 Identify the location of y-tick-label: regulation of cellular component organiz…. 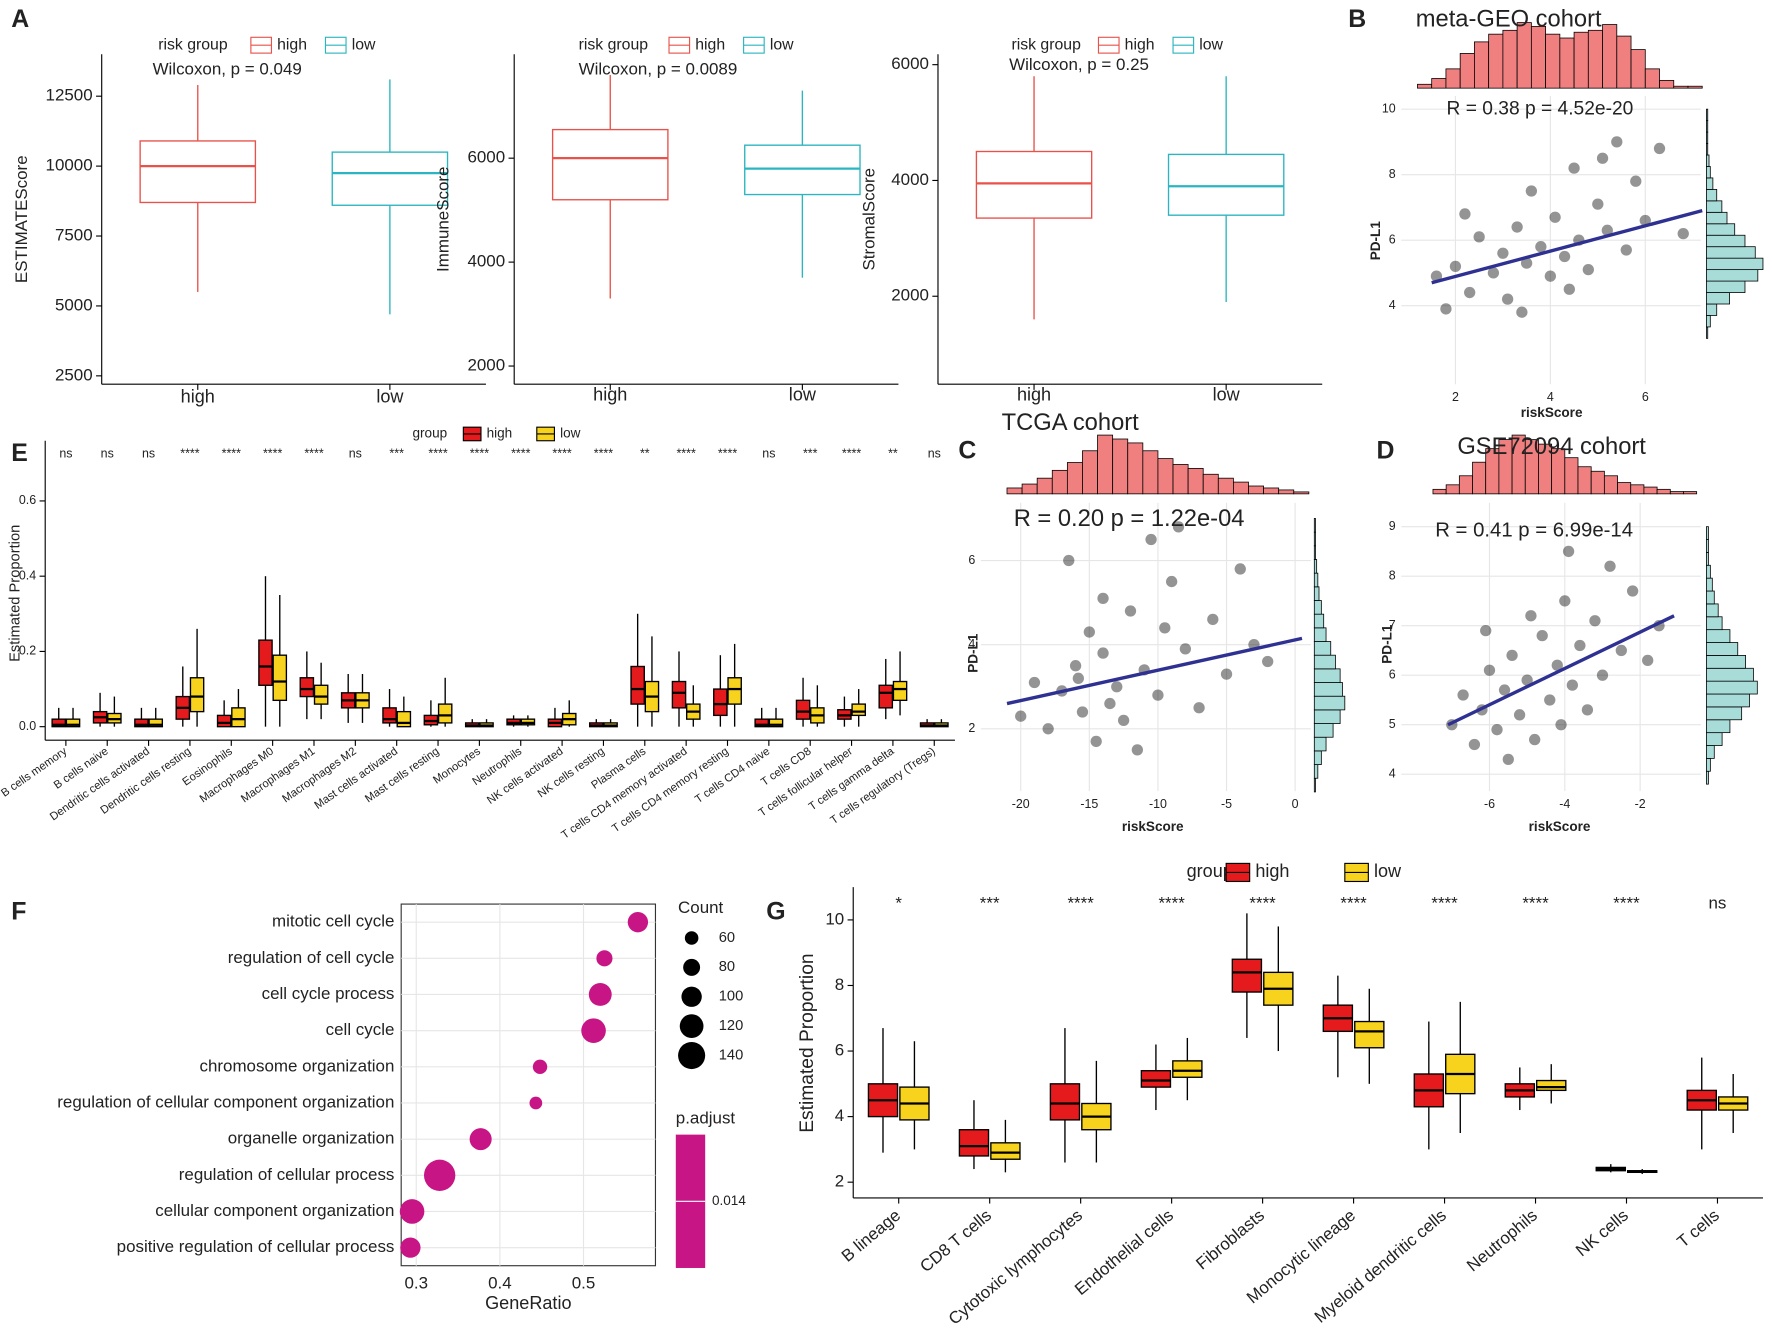
(225, 1101).